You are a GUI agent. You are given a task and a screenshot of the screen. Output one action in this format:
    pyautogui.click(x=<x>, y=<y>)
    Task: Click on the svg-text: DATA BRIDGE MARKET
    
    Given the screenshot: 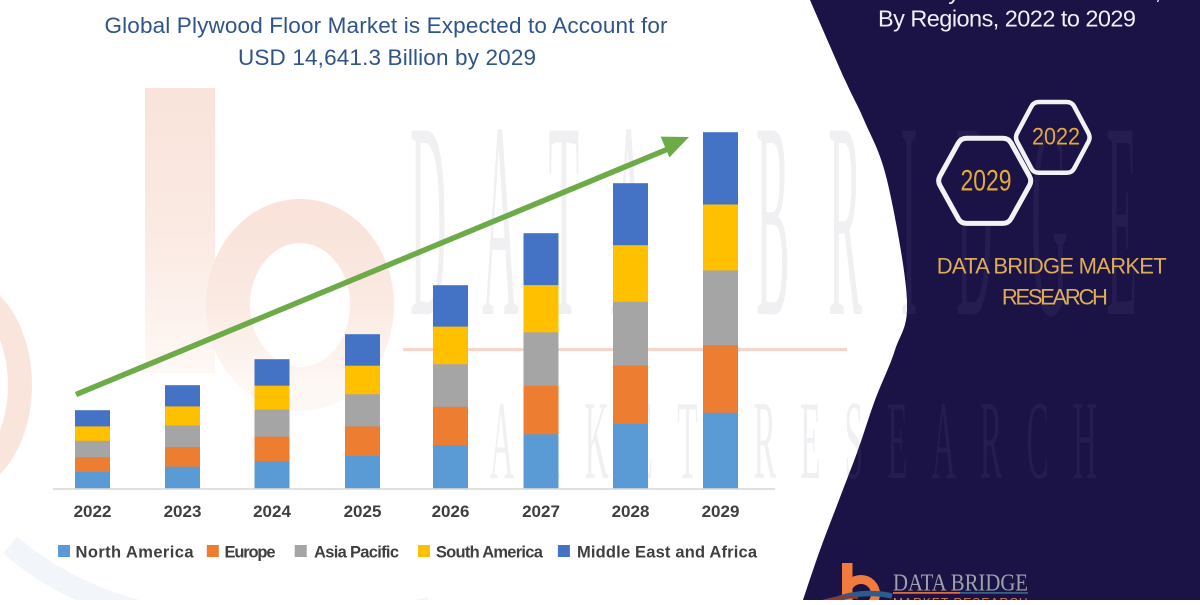 What is the action you would take?
    pyautogui.click(x=1052, y=265)
    